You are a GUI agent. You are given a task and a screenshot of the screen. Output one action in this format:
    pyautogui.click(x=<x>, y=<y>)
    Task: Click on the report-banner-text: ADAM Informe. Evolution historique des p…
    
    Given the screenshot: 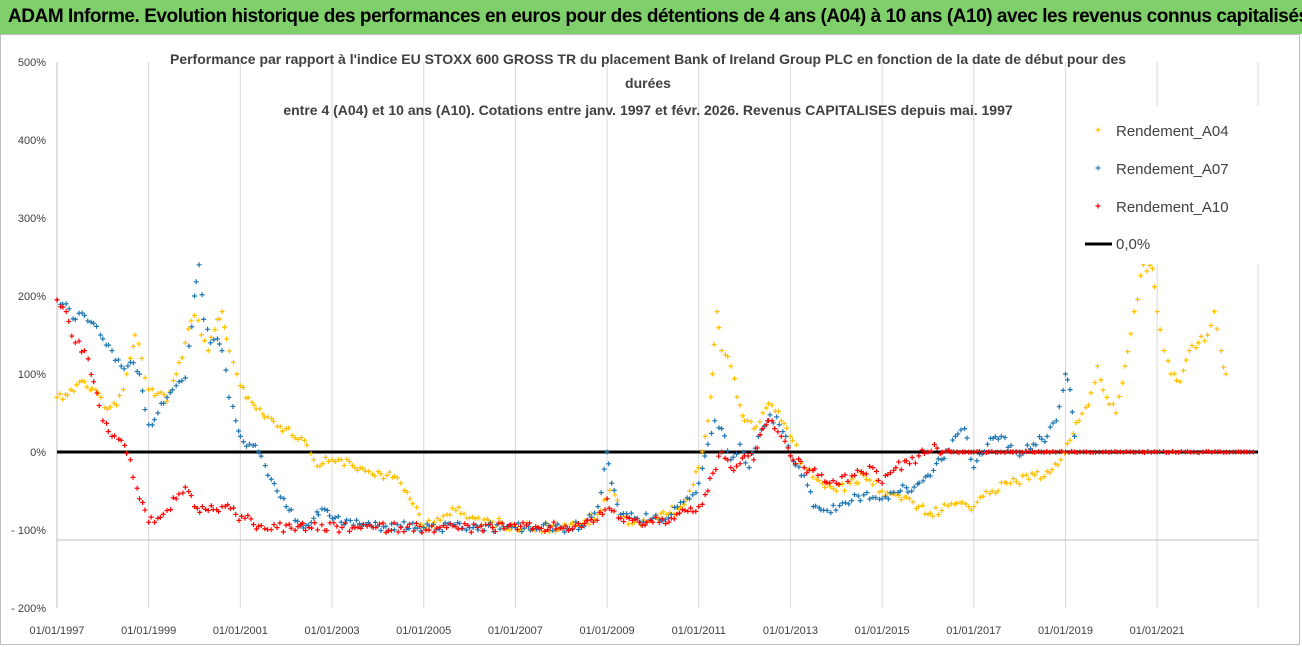 What is the action you would take?
    pyautogui.click(x=655, y=16)
    